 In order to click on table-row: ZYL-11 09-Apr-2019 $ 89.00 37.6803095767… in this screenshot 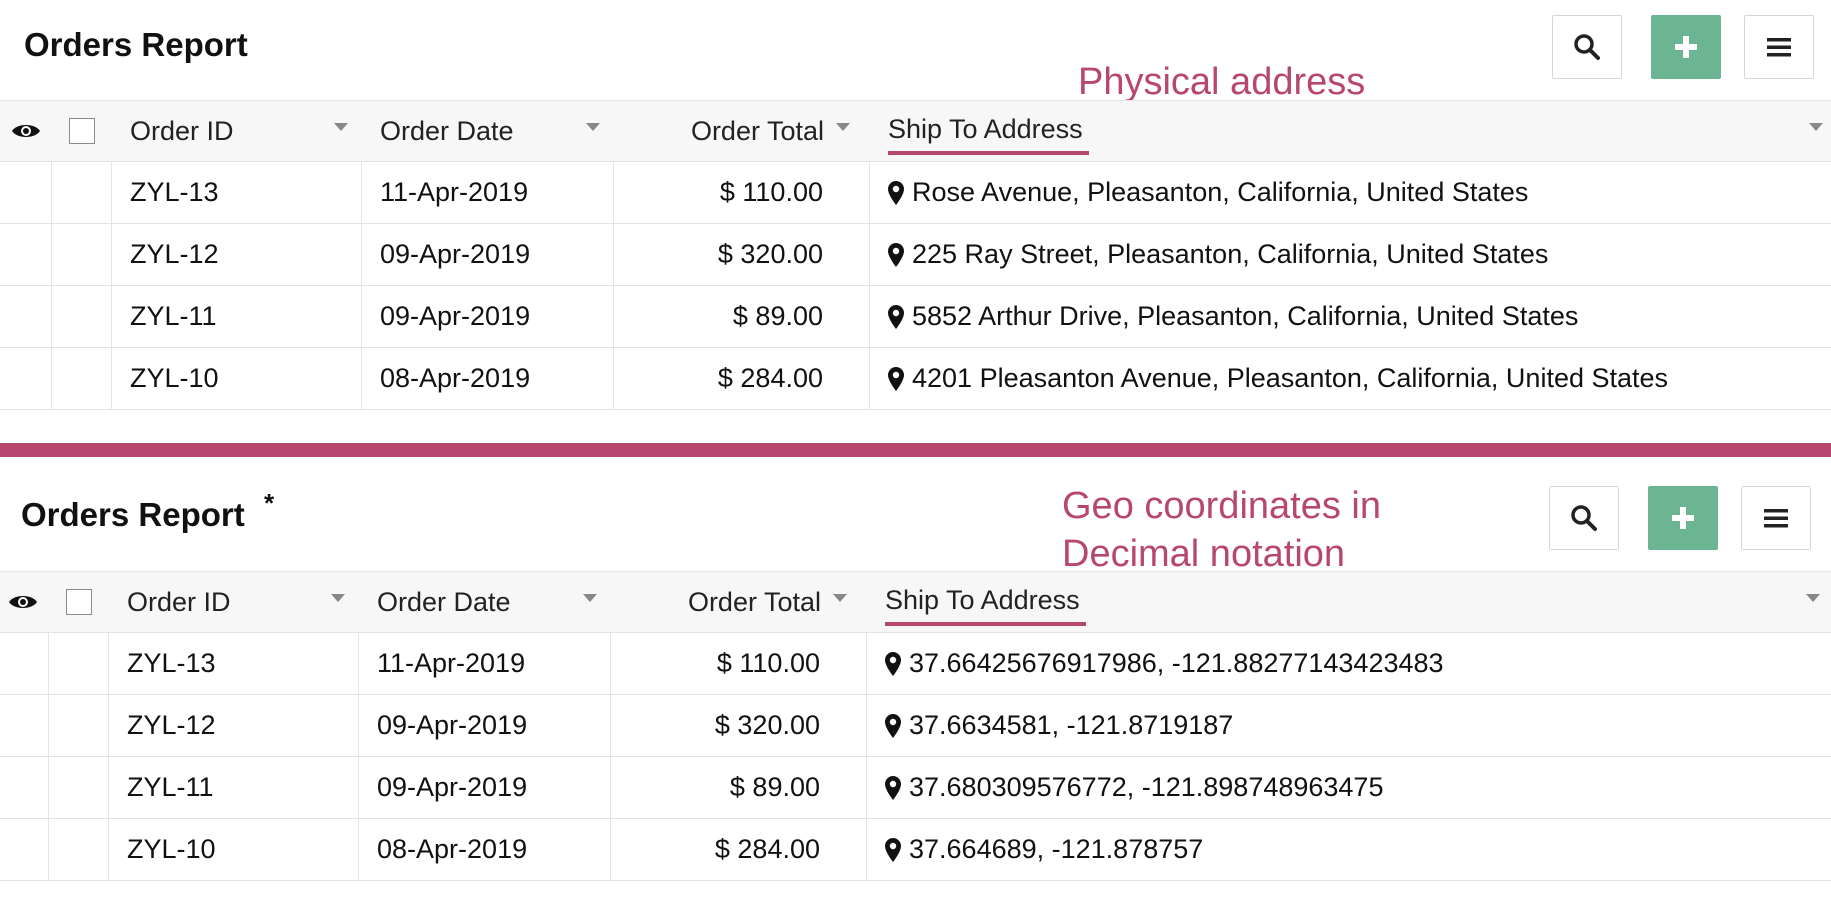, I will do `click(915, 788)`.